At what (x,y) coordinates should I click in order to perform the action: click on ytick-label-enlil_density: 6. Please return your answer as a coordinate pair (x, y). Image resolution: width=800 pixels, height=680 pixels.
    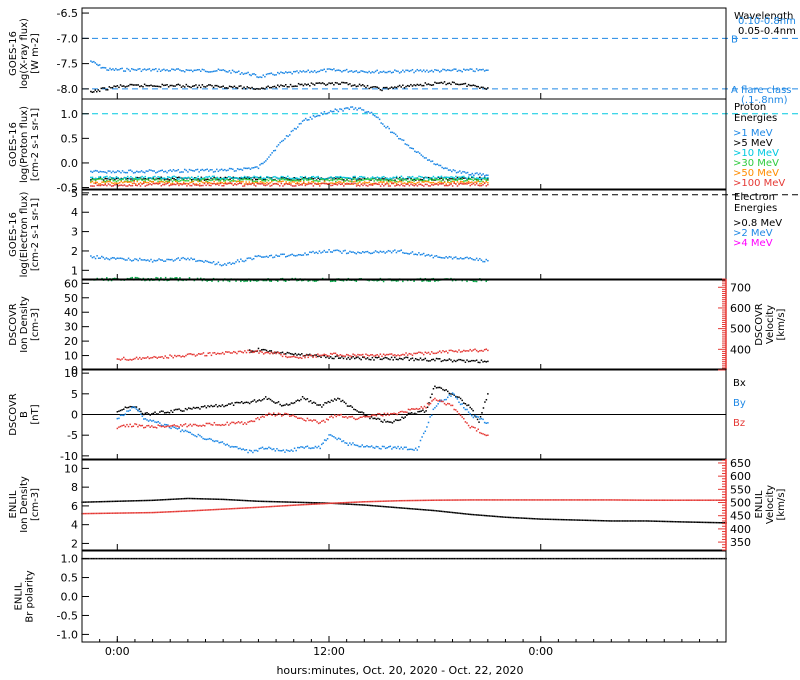
    Looking at the image, I should click on (74, 506).